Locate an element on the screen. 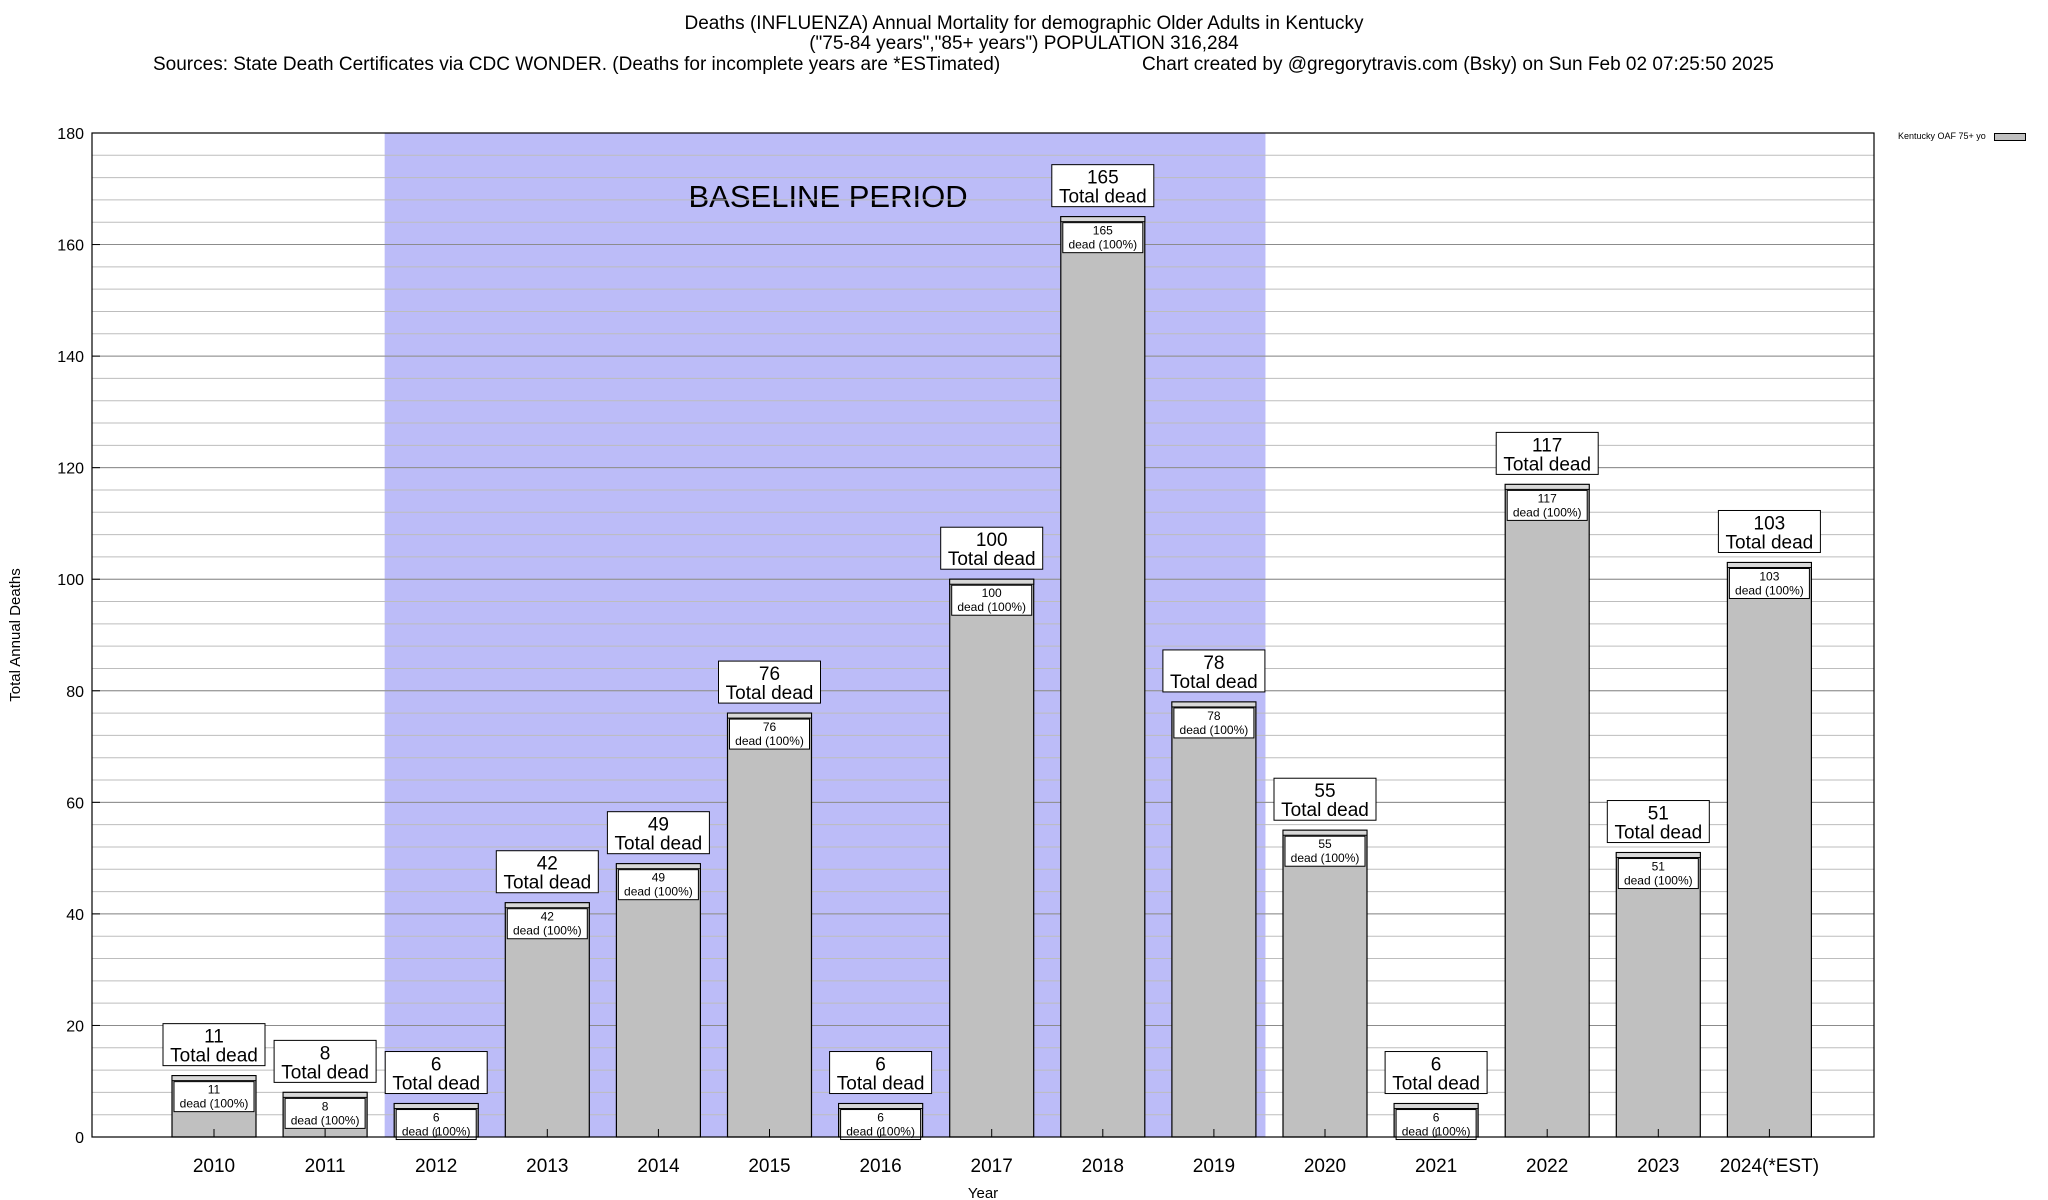  y-tick-label: 180 is located at coordinates (70, 134).